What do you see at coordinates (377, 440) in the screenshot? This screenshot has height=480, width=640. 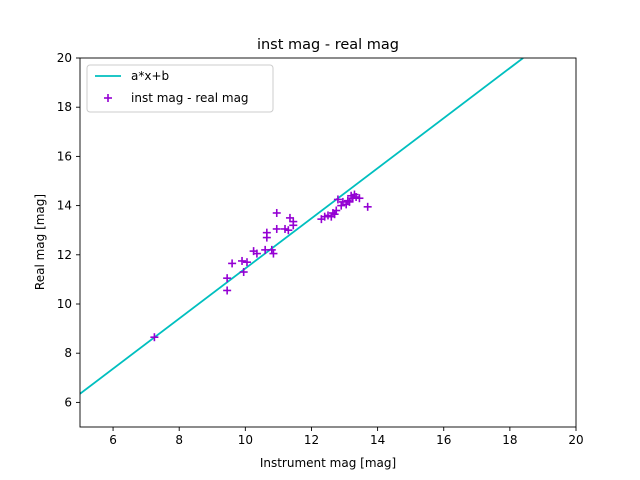 I see `x-tick-label: 14` at bounding box center [377, 440].